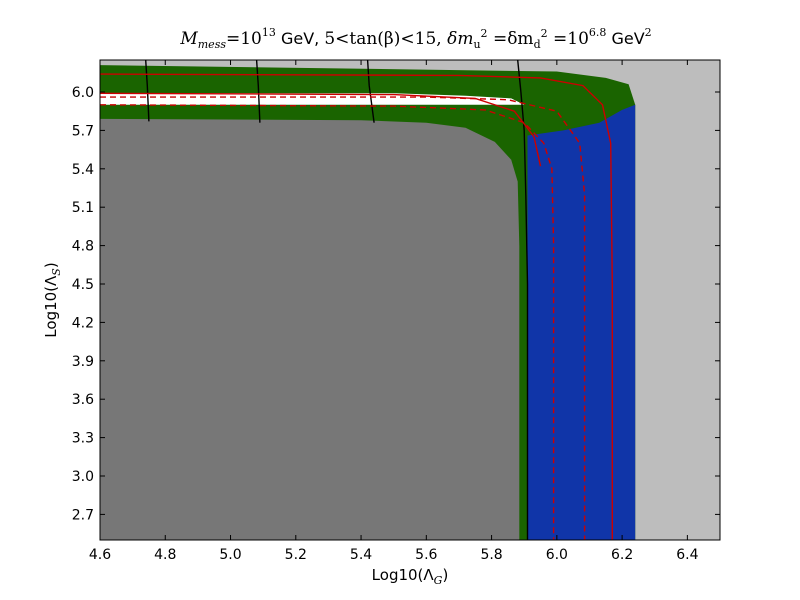 The image size is (800, 600). What do you see at coordinates (83, 208) in the screenshot?
I see `y-tick-label: 5.1` at bounding box center [83, 208].